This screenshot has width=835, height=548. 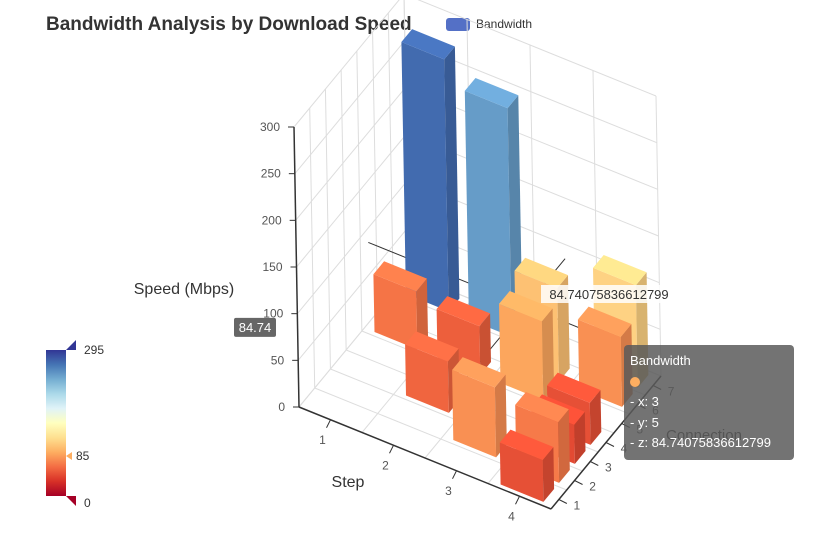 I want to click on axis-pointer-label: 84.74, so click(x=255, y=327).